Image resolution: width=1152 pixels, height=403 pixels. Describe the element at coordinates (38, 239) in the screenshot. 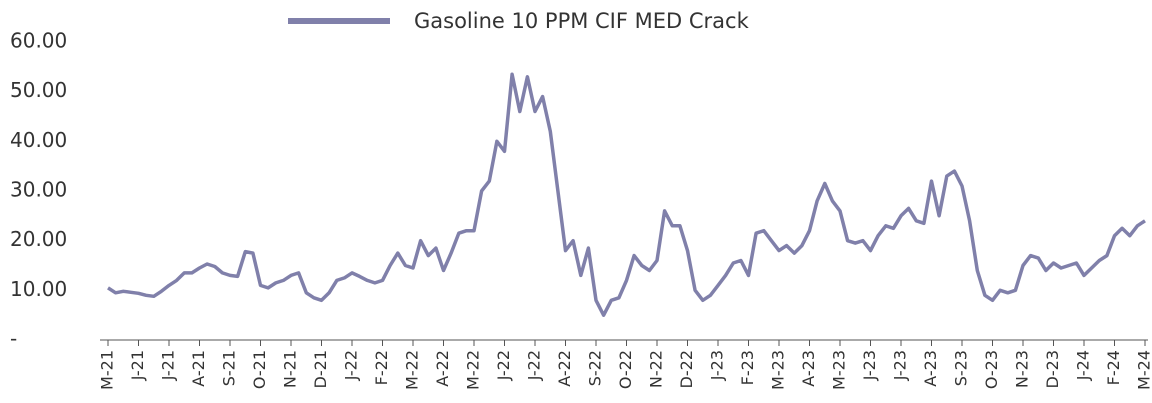

I see `y-tick-label: 20.00` at that location.